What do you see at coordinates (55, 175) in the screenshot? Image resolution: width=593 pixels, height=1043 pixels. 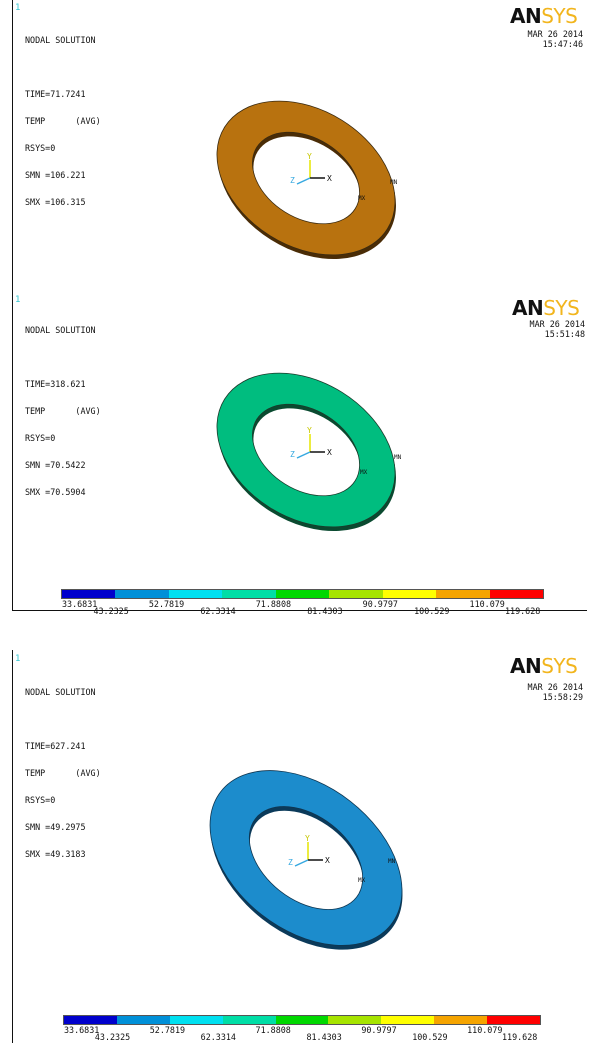 I see `info-smn: SMN =106.221` at bounding box center [55, 175].